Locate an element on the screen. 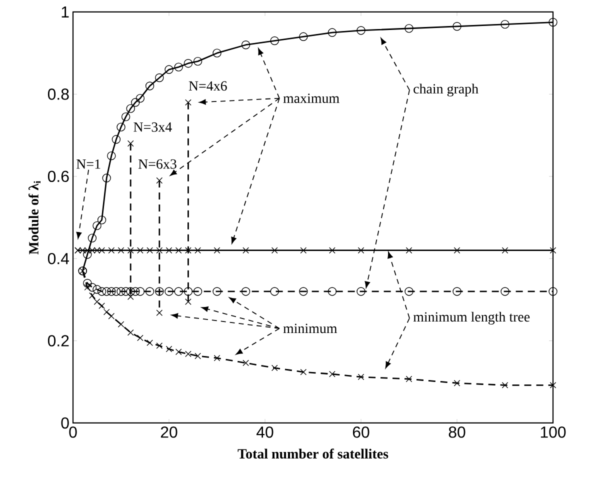 The height and width of the screenshot is (498, 595). x-tick-label: 0 is located at coordinates (73, 432).